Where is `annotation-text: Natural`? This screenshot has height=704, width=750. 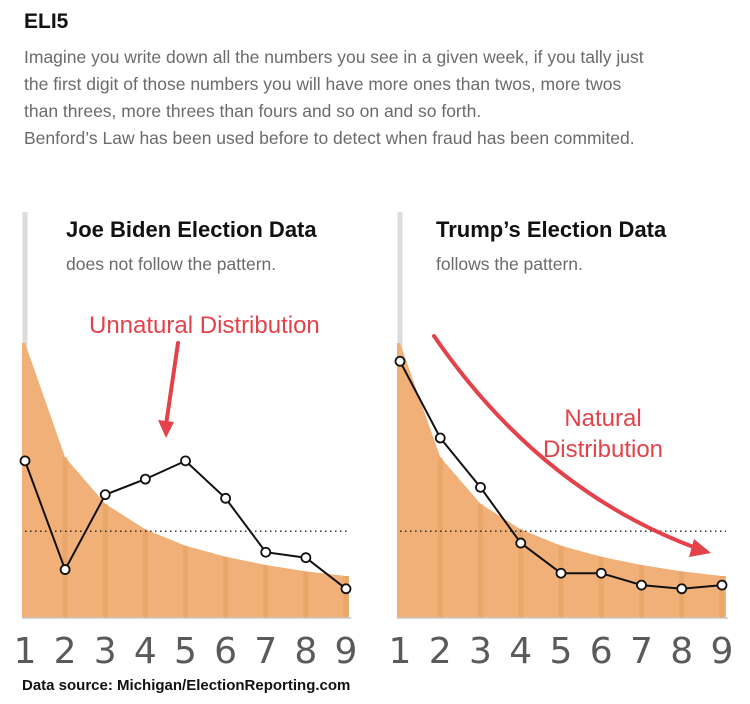
annotation-text: Natural is located at coordinates (602, 418).